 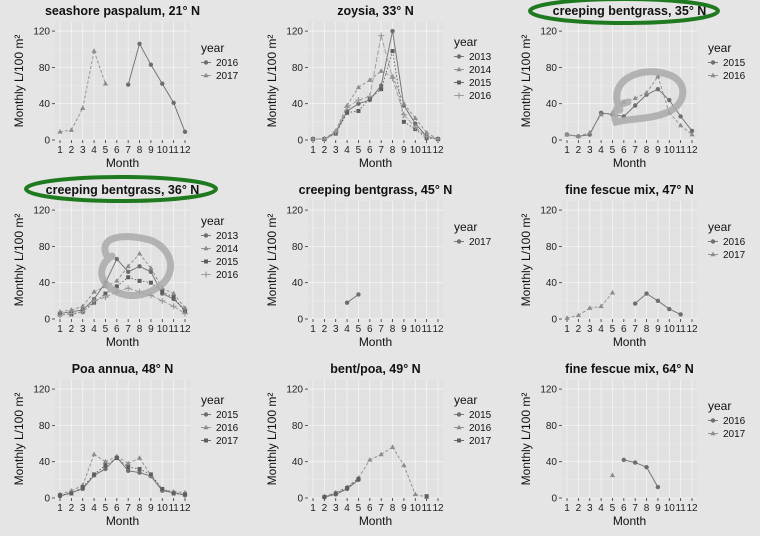 What do you see at coordinates (336, 150) in the screenshot?
I see `x-tick-label: 3` at bounding box center [336, 150].